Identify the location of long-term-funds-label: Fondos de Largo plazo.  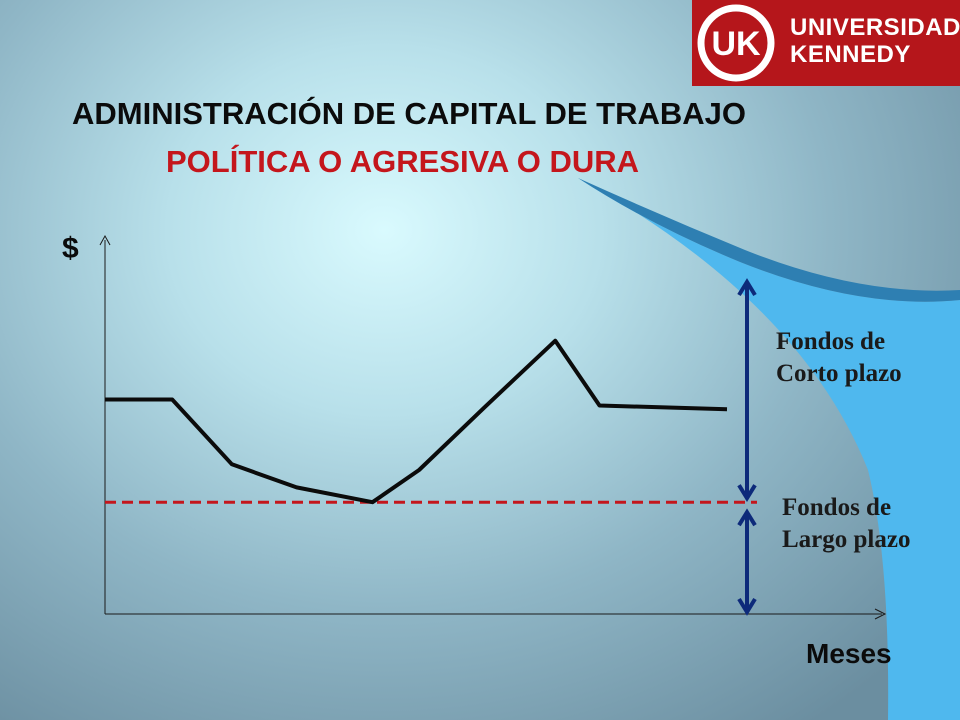
(846, 524).